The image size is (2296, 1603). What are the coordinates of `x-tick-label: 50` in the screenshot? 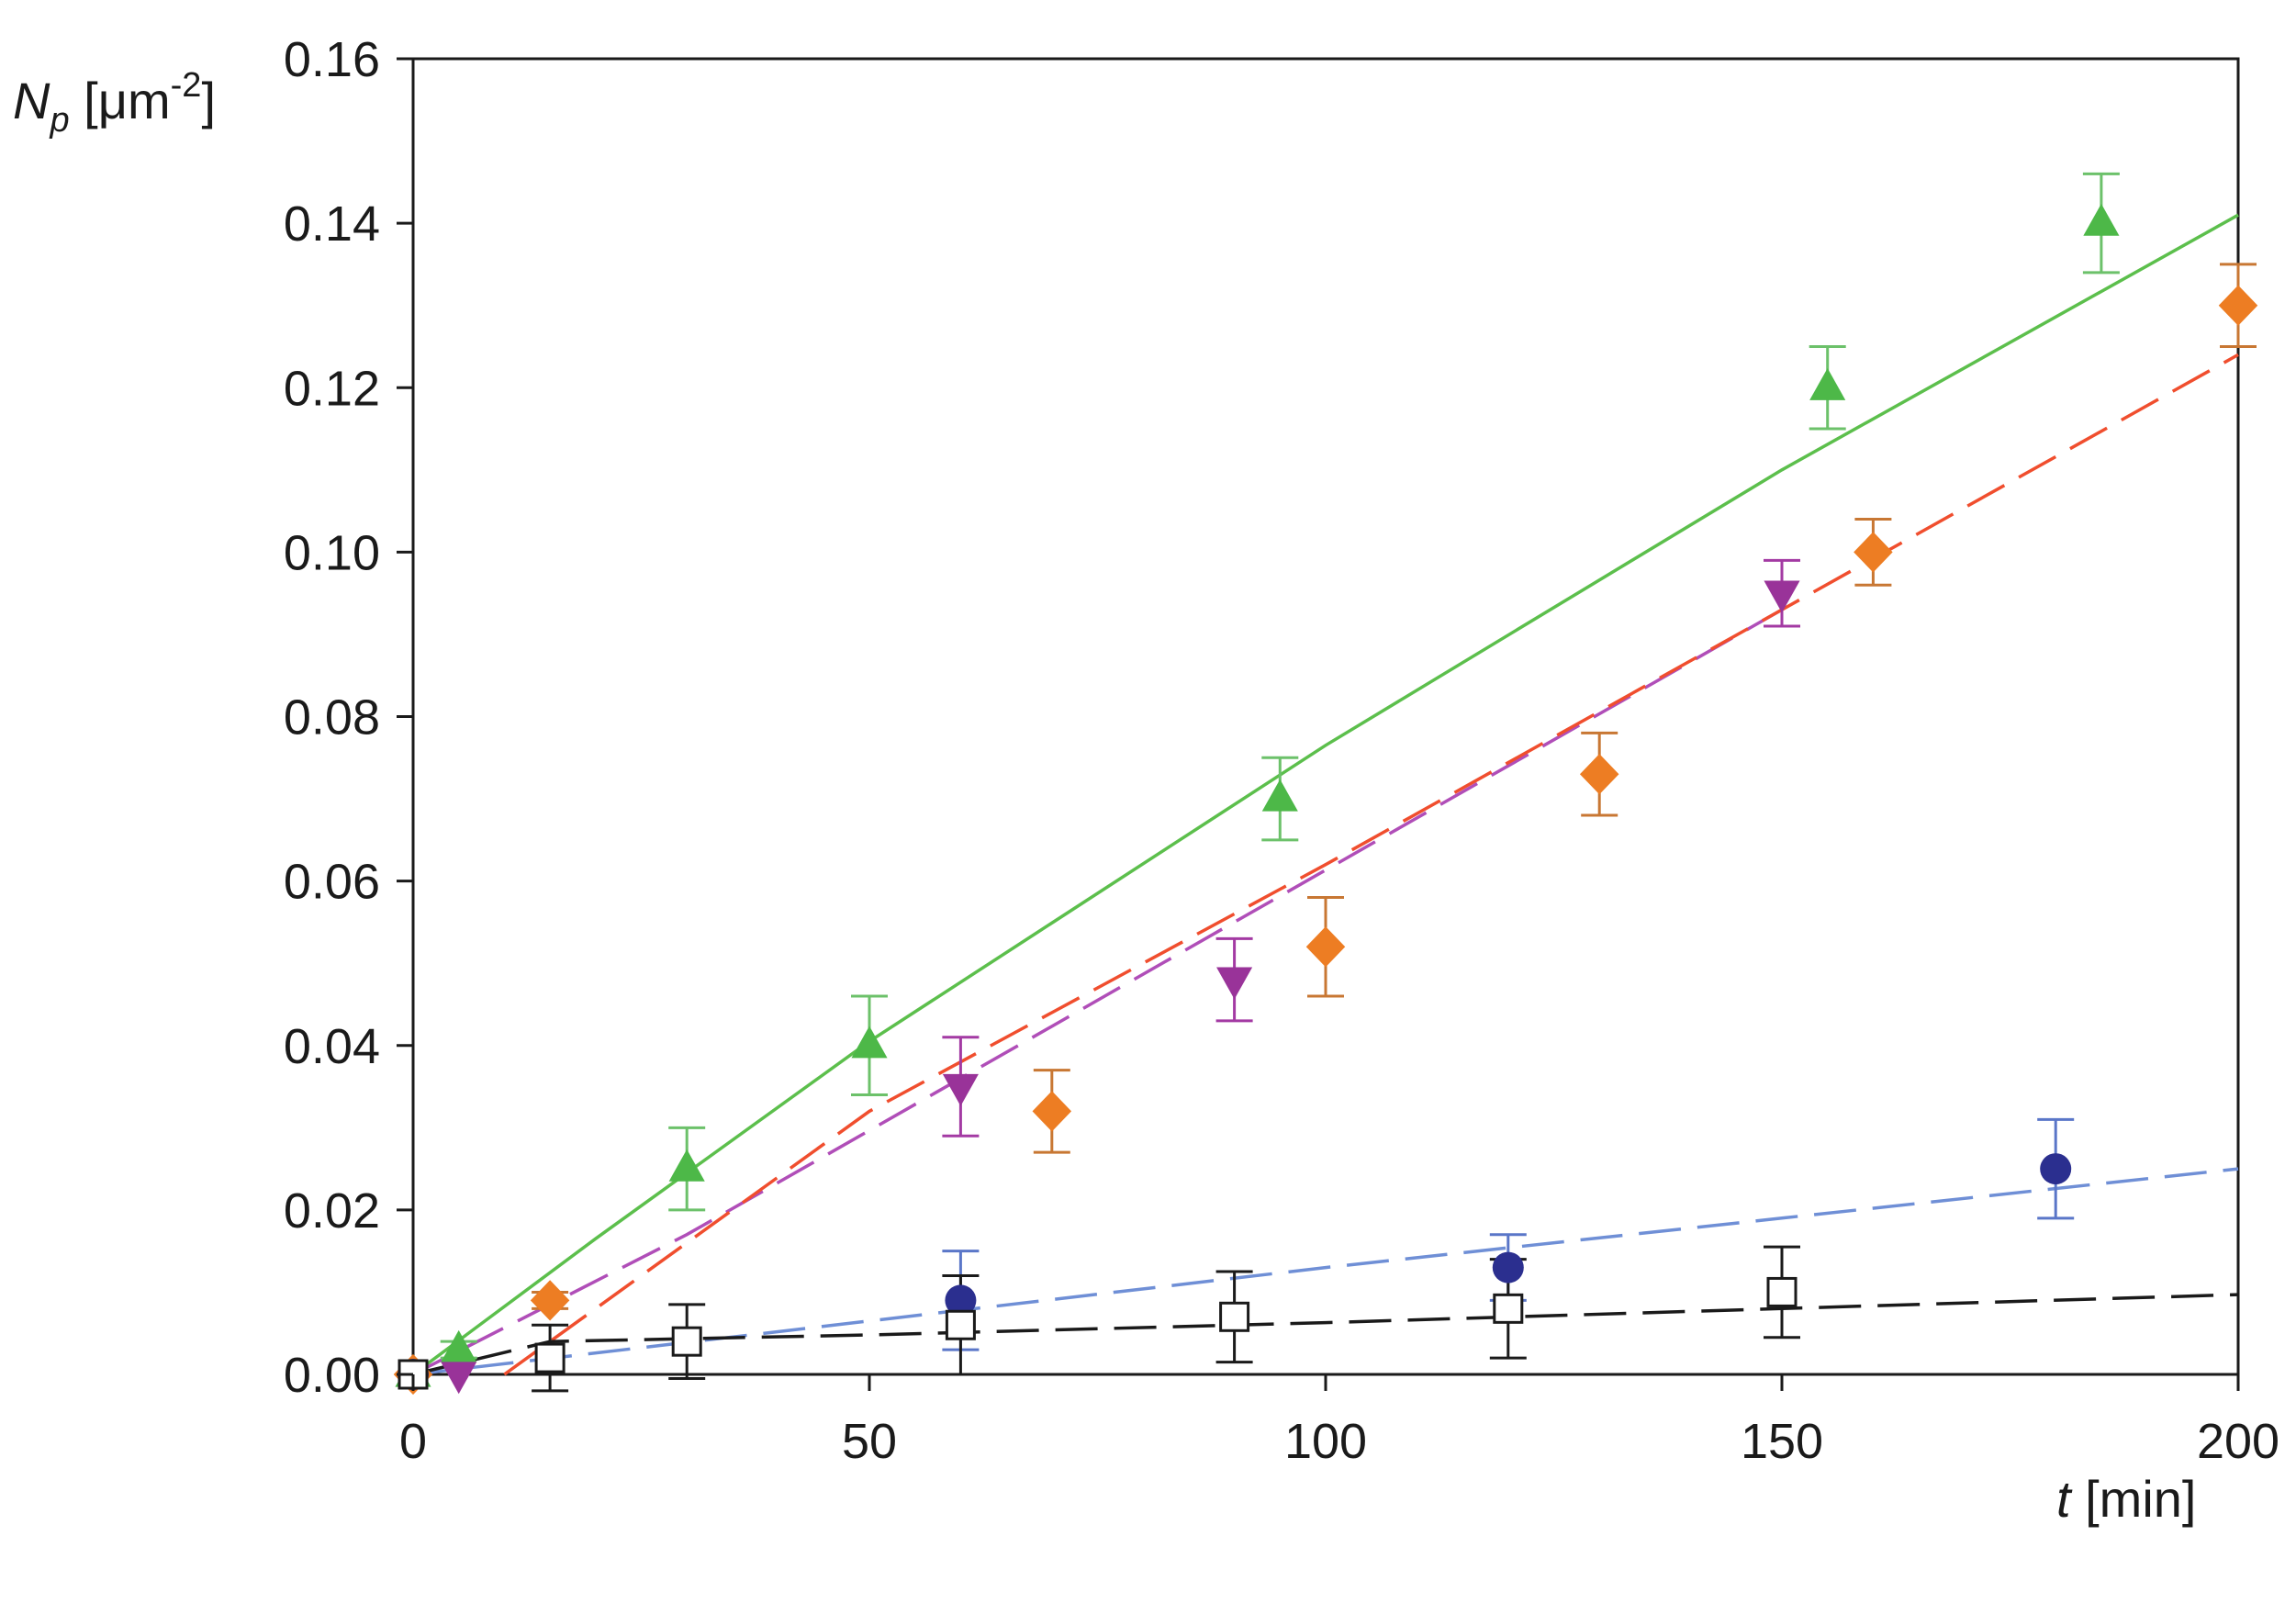 It's located at (869, 1441).